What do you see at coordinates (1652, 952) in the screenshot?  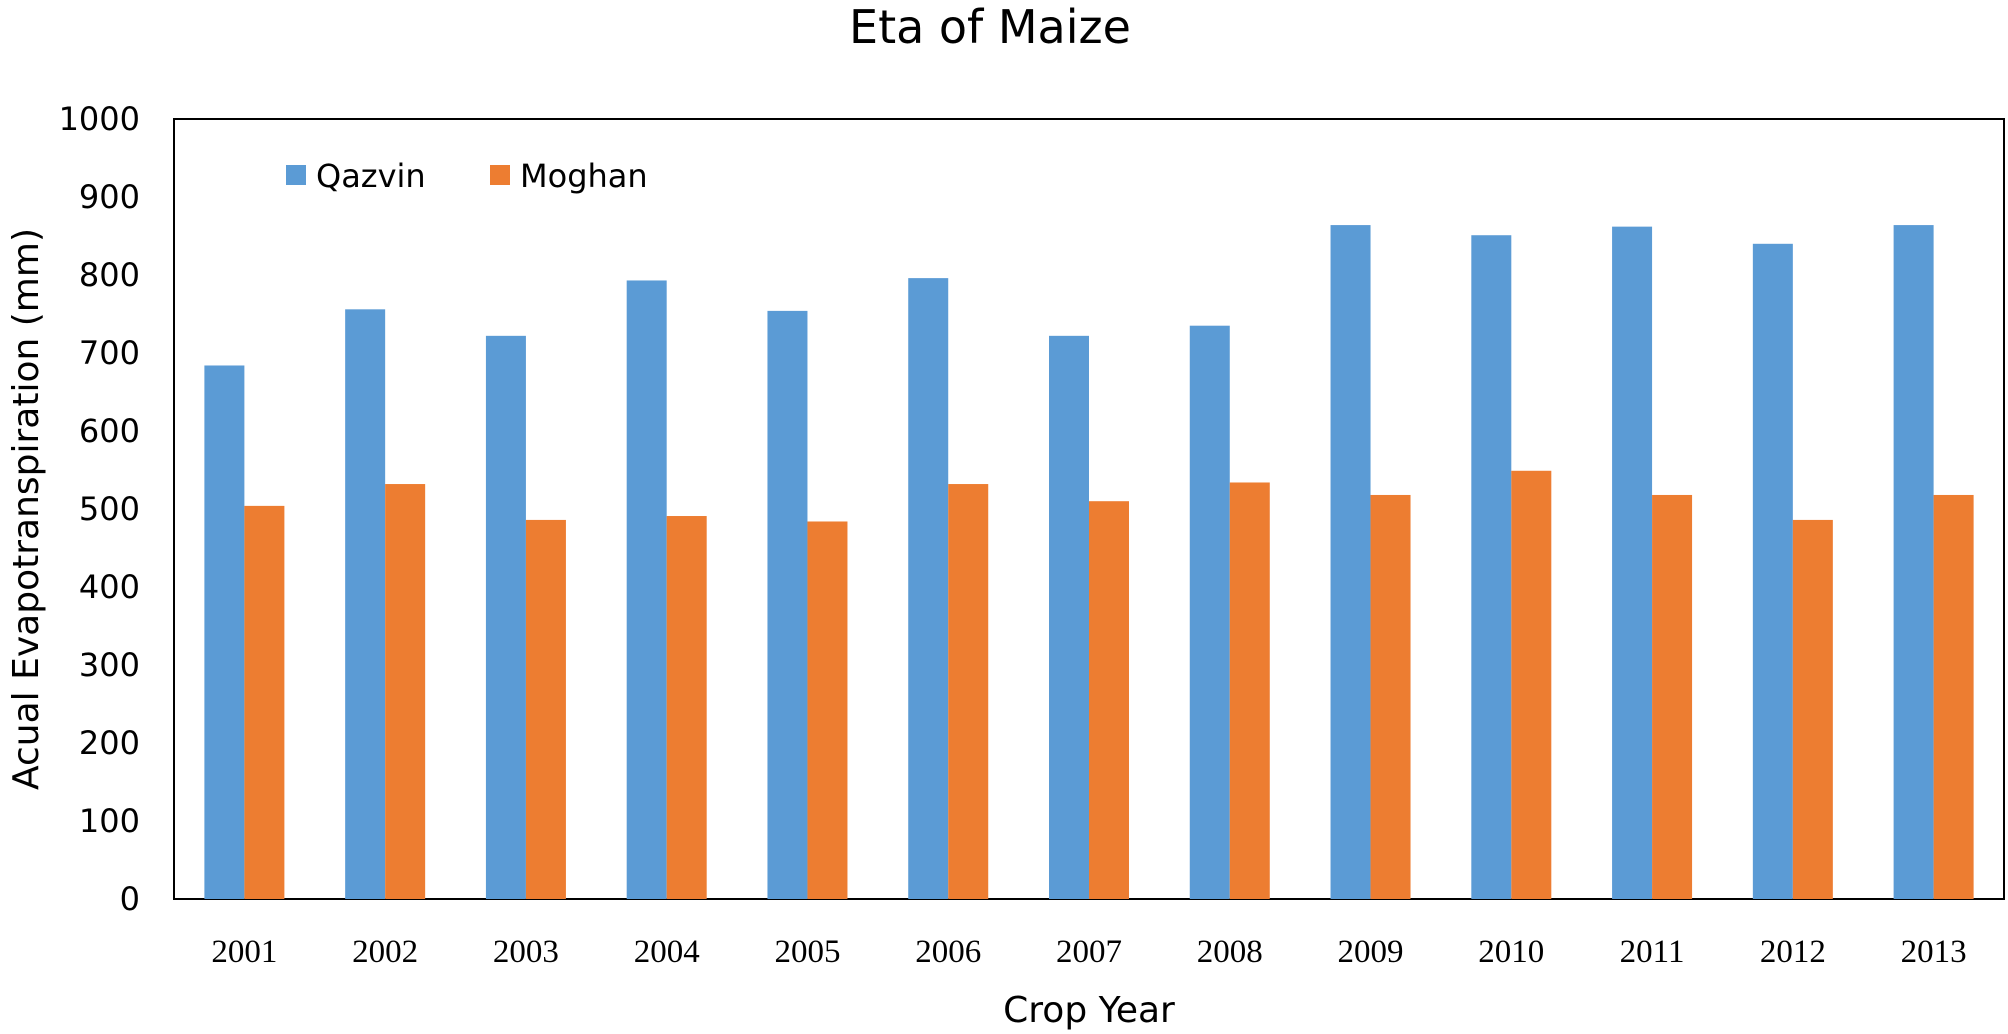 I see `x-tick-label: 2011` at bounding box center [1652, 952].